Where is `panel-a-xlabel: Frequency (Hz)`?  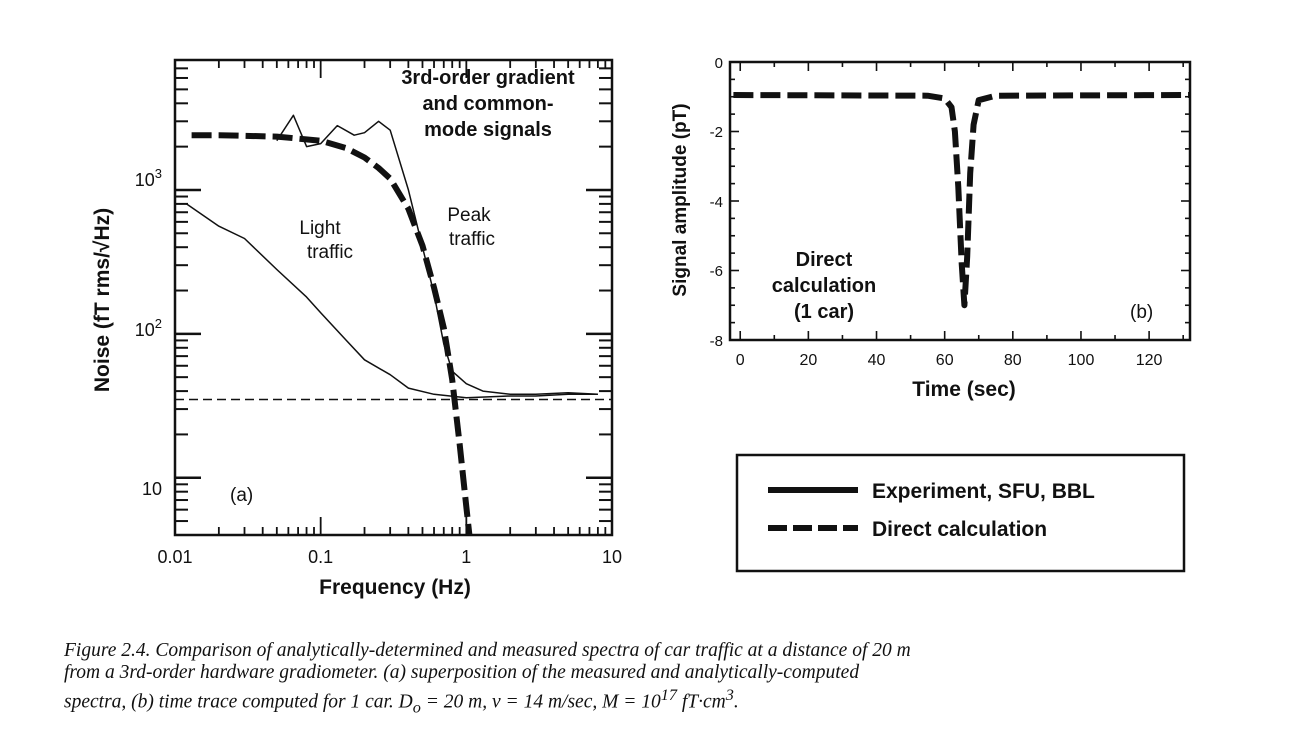 panel-a-xlabel: Frequency (Hz) is located at coordinates (395, 587).